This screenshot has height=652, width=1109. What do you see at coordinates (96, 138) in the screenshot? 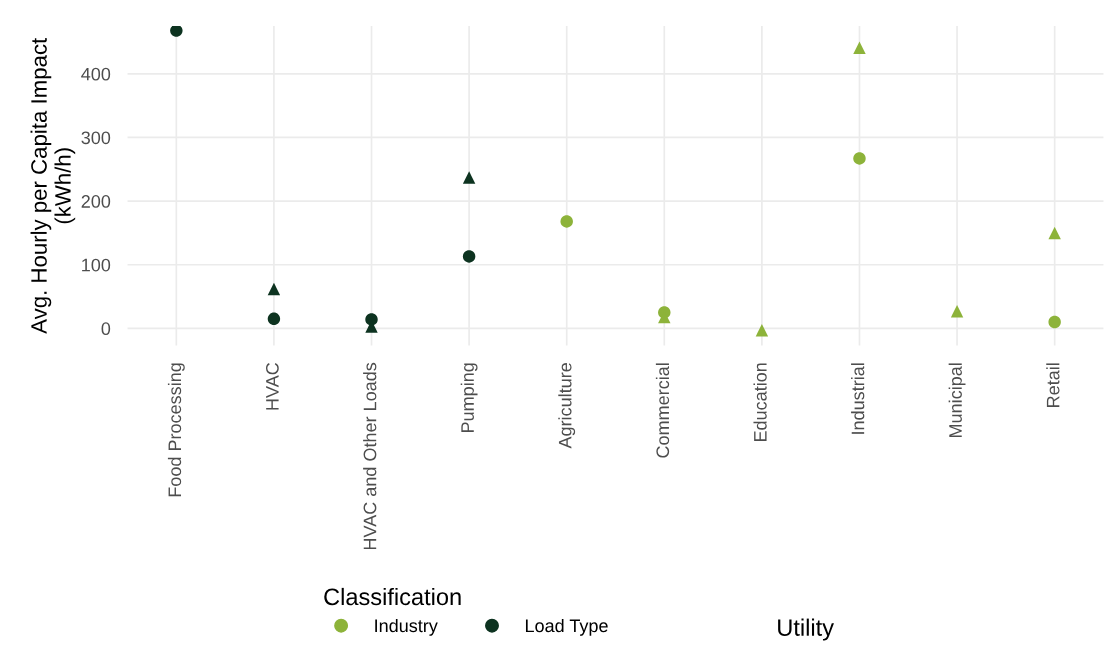
I see `y-tick-label: 300` at bounding box center [96, 138].